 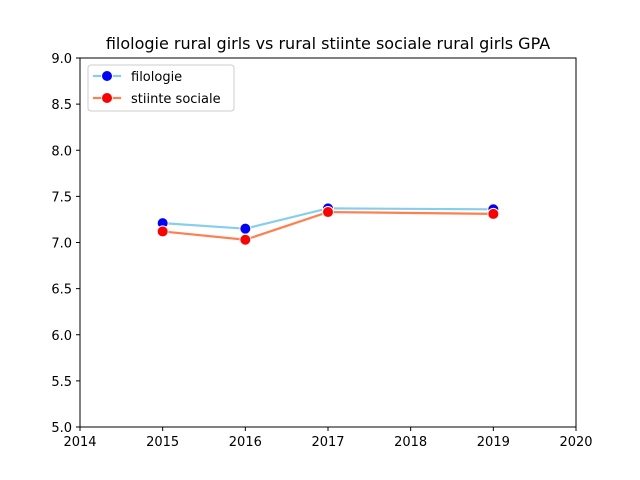 I want to click on x-tick-label: 2014, so click(x=79, y=442).